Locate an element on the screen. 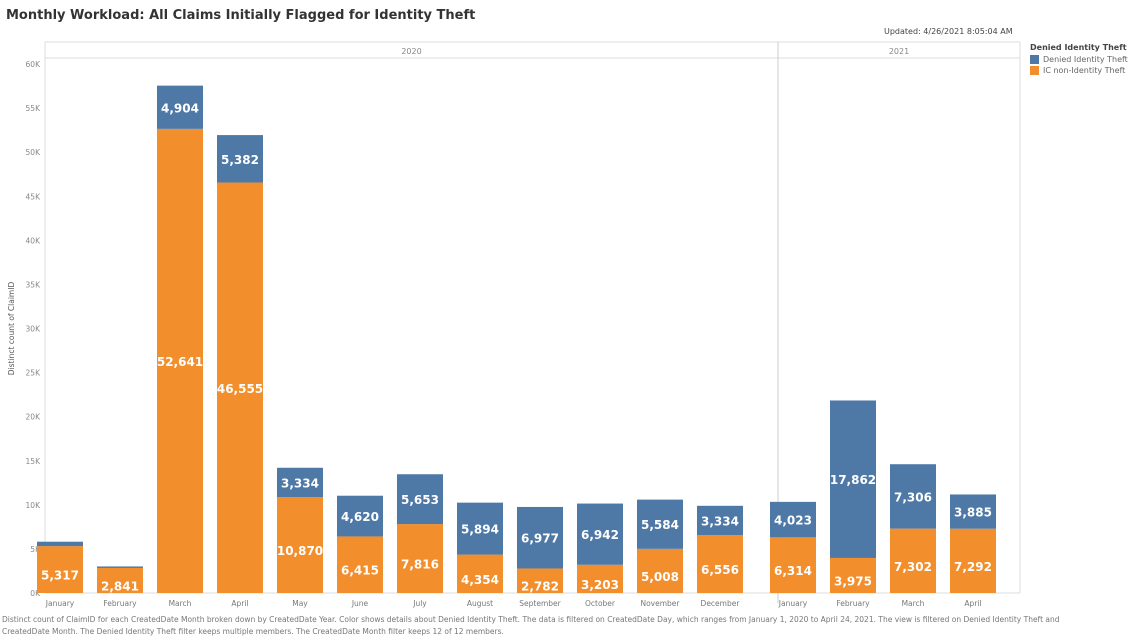 This screenshot has height=641, width=1140. y-tick-label: 40K is located at coordinates (34, 240).